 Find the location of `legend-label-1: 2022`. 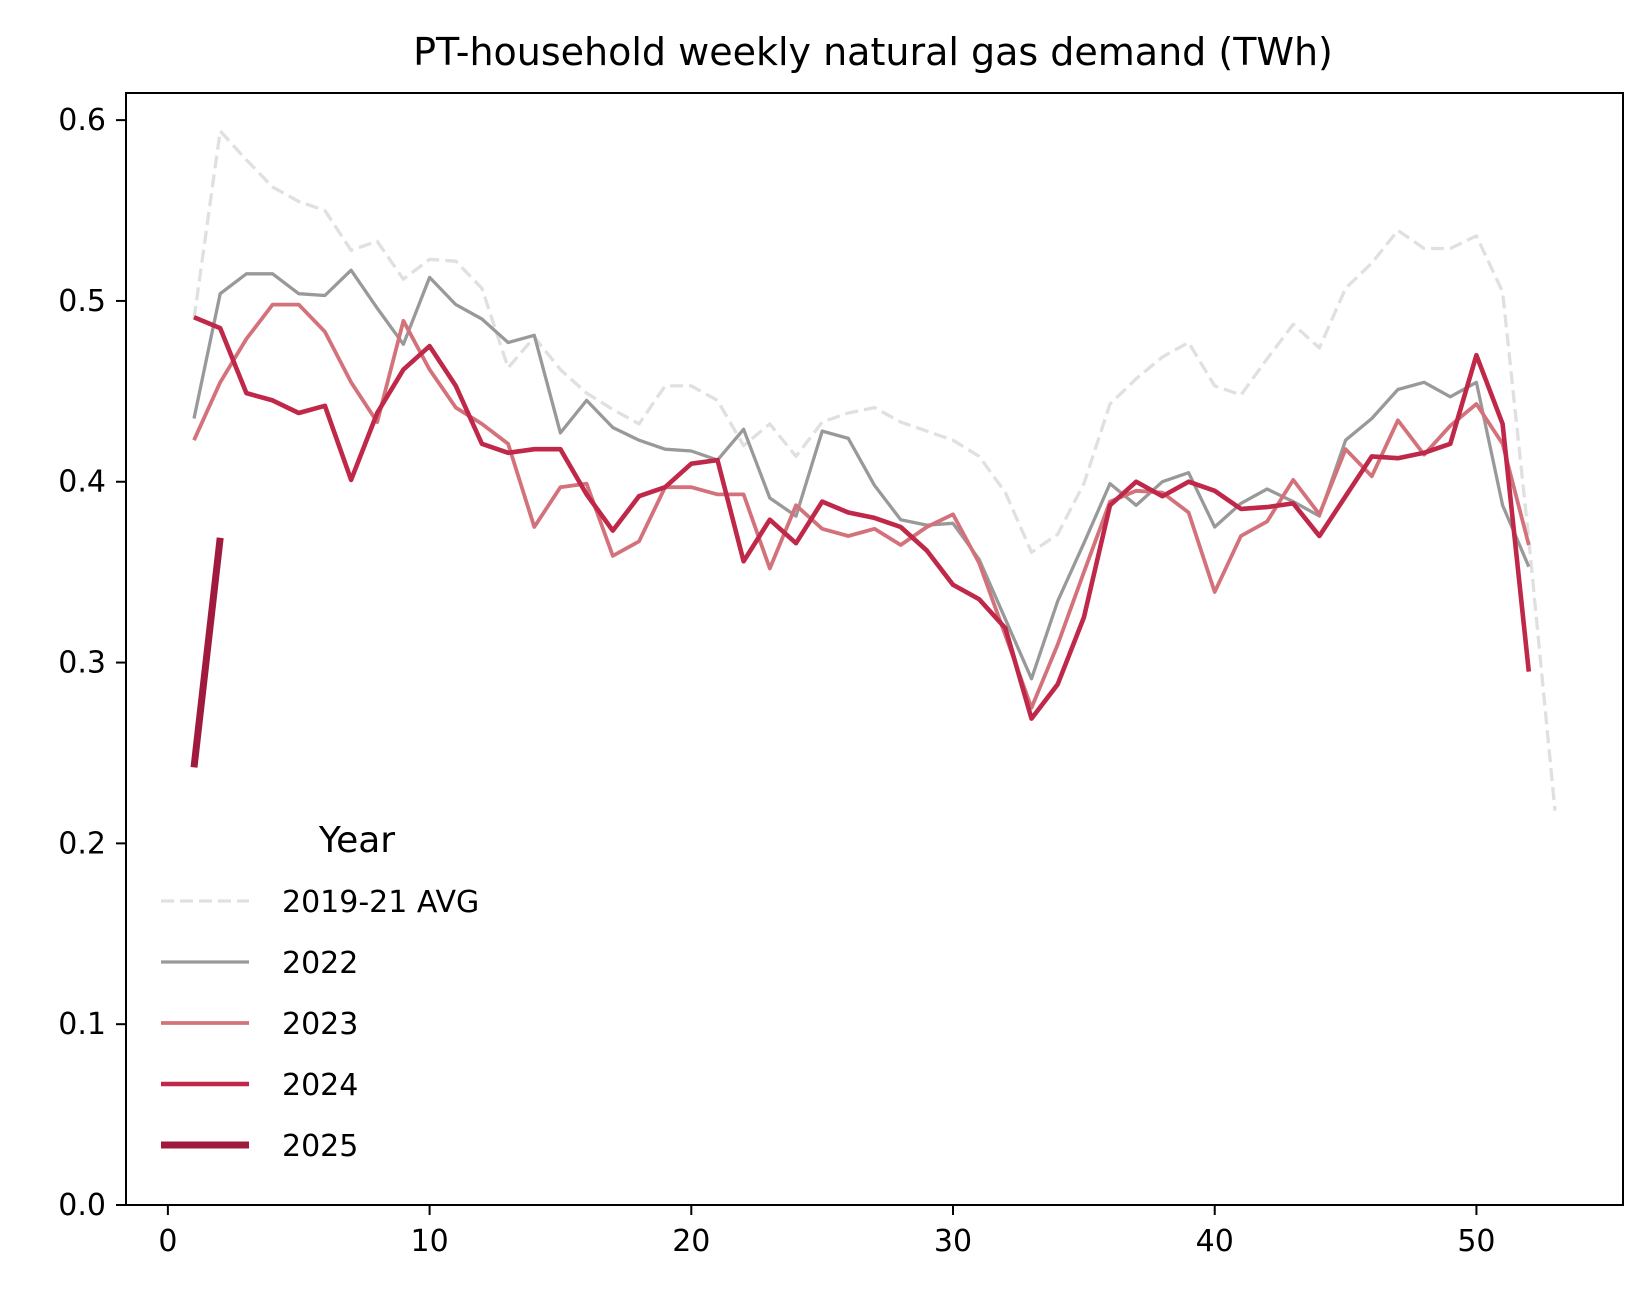

legend-label-1: 2022 is located at coordinates (320, 963).